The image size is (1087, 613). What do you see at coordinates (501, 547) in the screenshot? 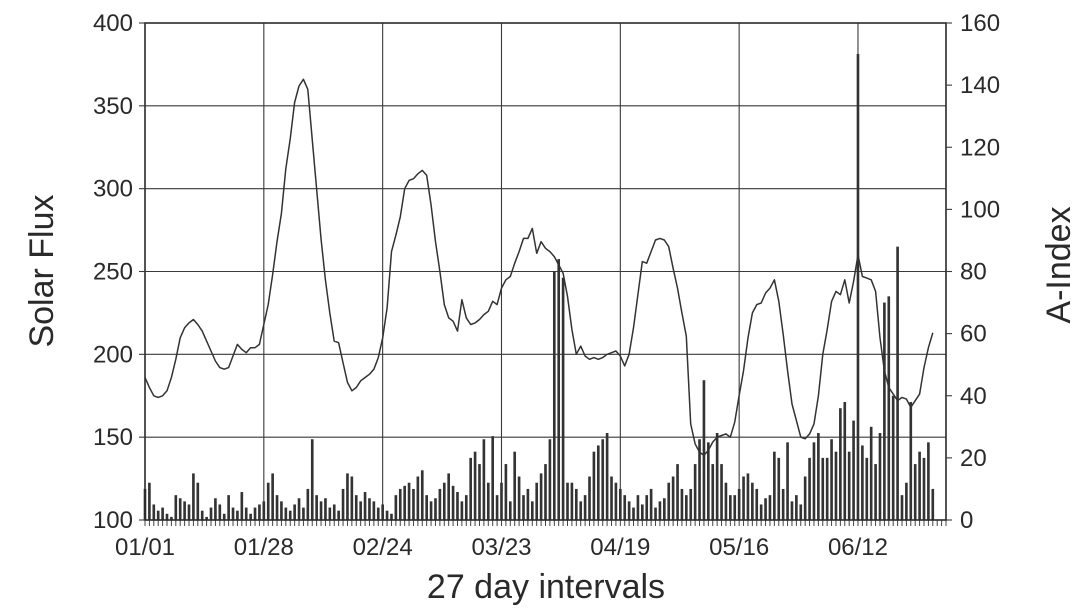
I see `x-tick-label: 03/23` at bounding box center [501, 547].